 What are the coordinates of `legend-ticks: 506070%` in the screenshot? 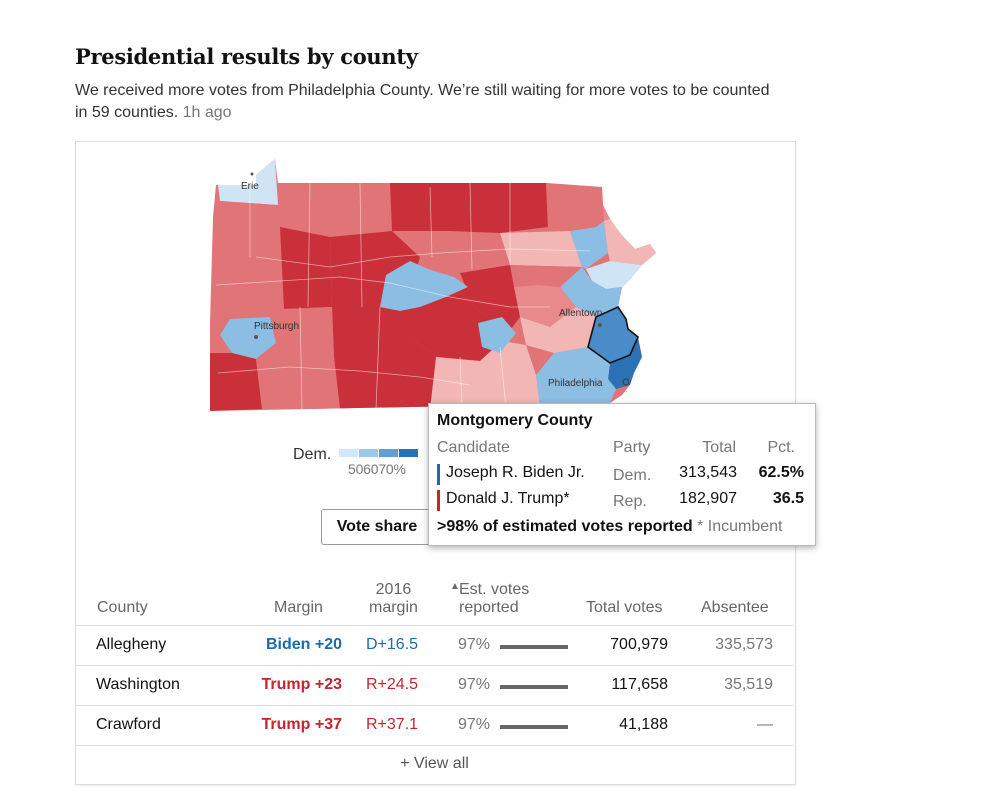 It's located at (377, 469).